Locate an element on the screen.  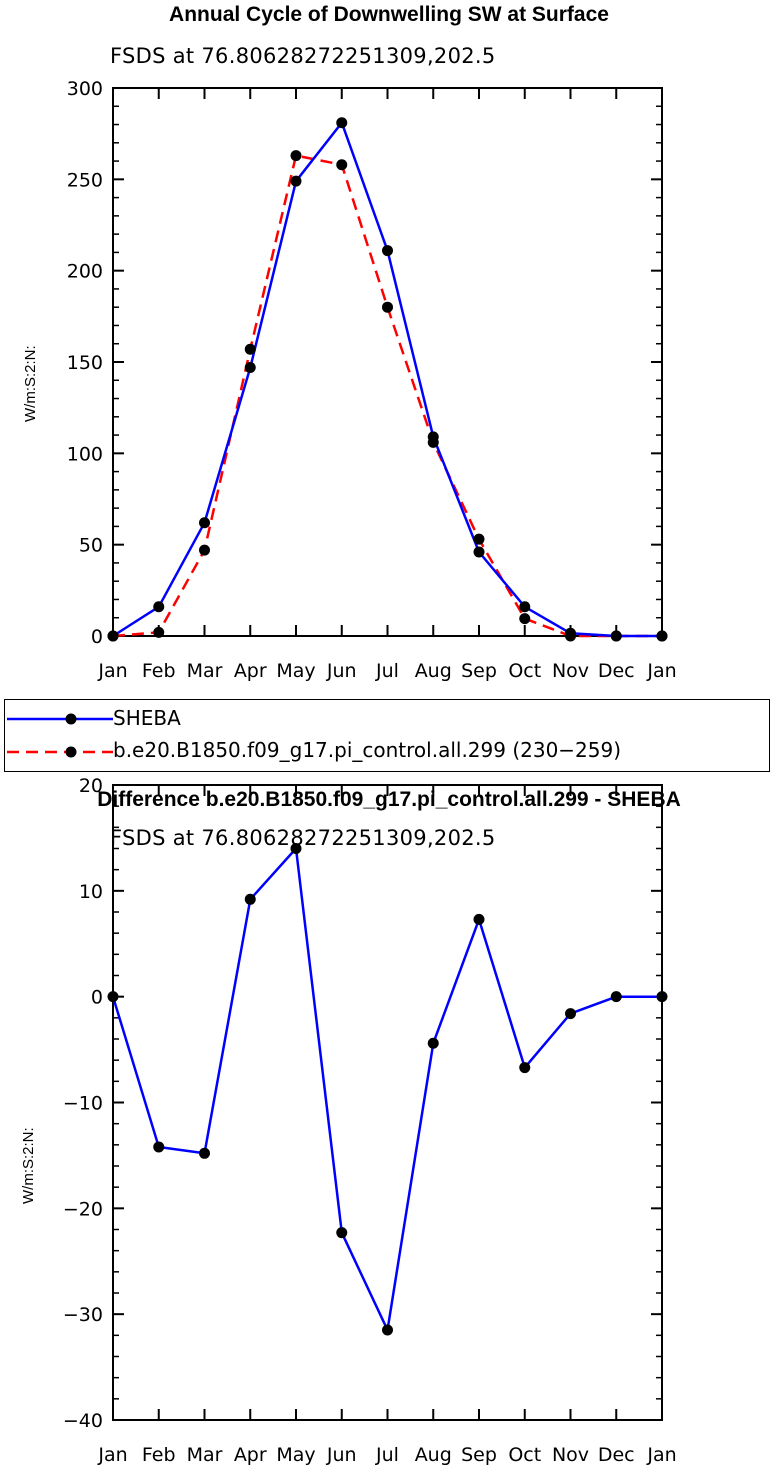
chart1-ytick-label: 100 is located at coordinates (85, 454).